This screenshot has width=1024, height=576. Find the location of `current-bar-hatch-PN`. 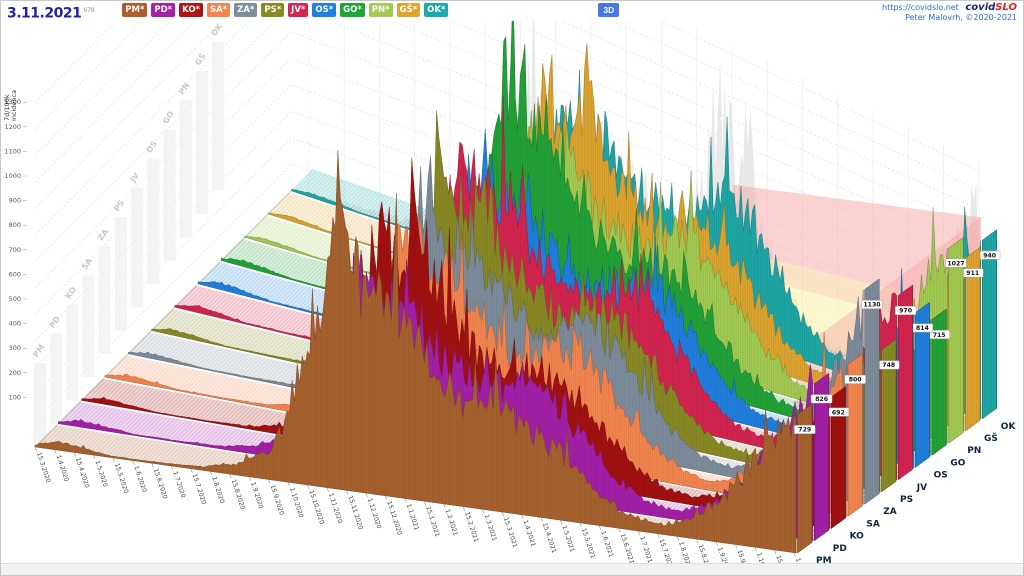

current-bar-hatch-PN is located at coordinates (956, 340).